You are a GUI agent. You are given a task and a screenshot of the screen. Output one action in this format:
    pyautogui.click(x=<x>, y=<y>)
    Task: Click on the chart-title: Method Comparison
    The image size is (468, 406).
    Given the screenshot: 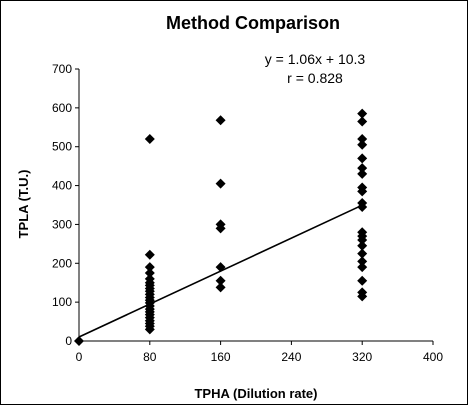 What is the action you would take?
    pyautogui.click(x=253, y=23)
    